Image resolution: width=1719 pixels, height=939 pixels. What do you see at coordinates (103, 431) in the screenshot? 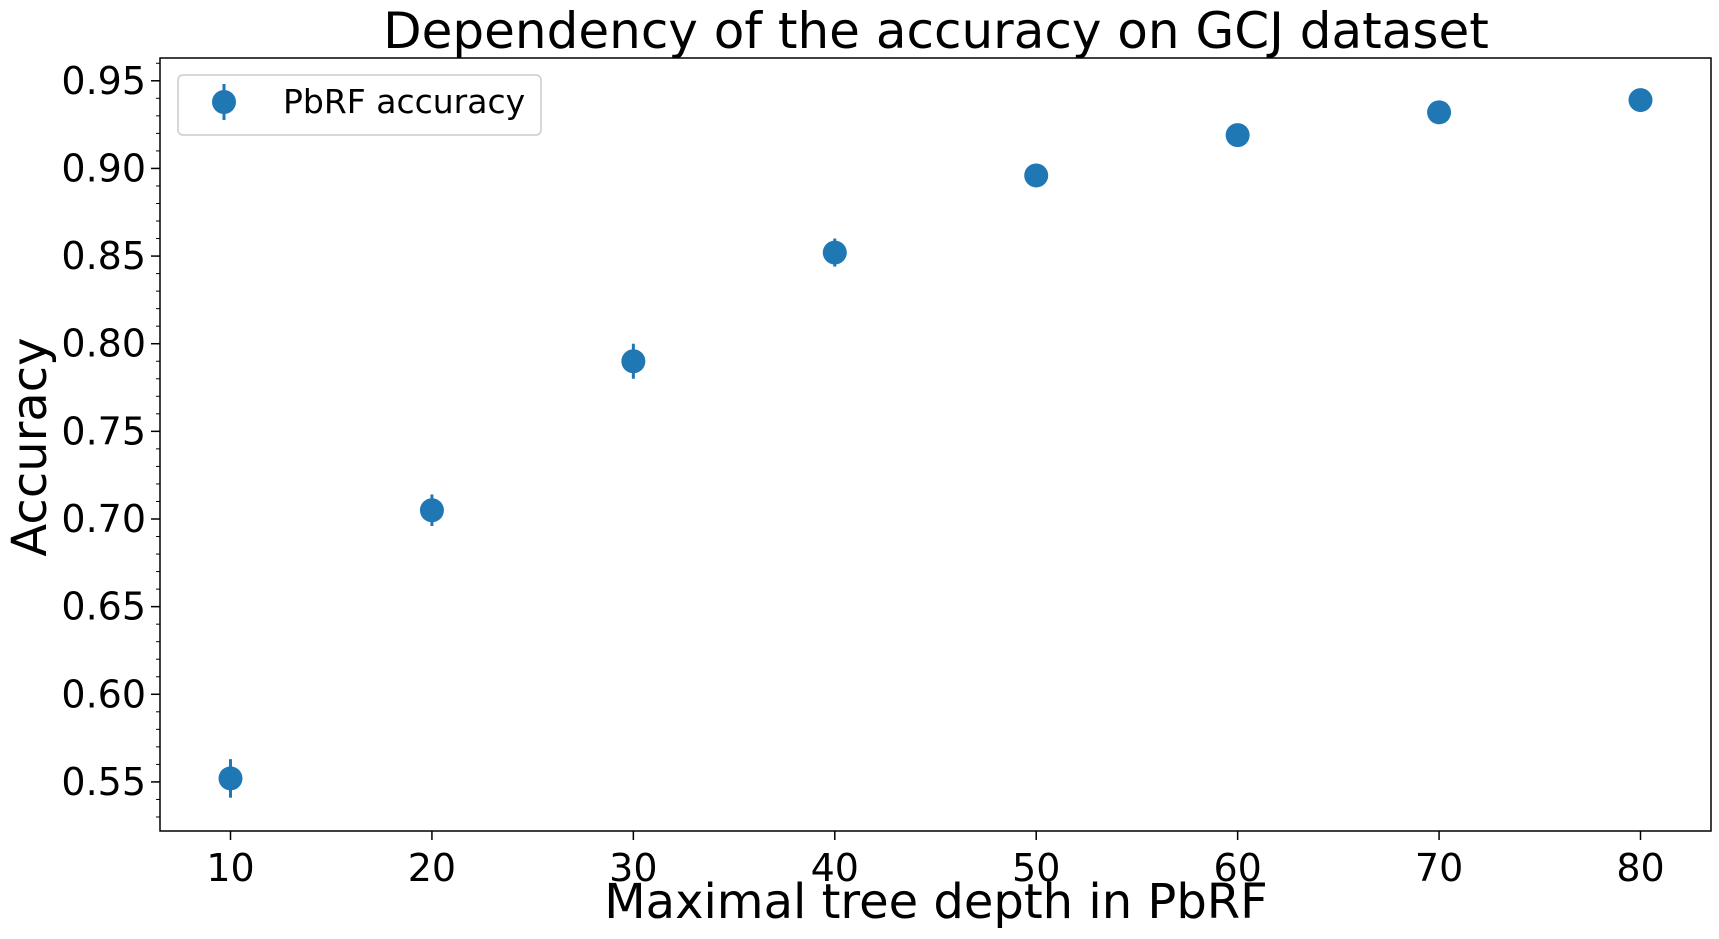
I see `y-tick-label: 0.75` at bounding box center [103, 431].